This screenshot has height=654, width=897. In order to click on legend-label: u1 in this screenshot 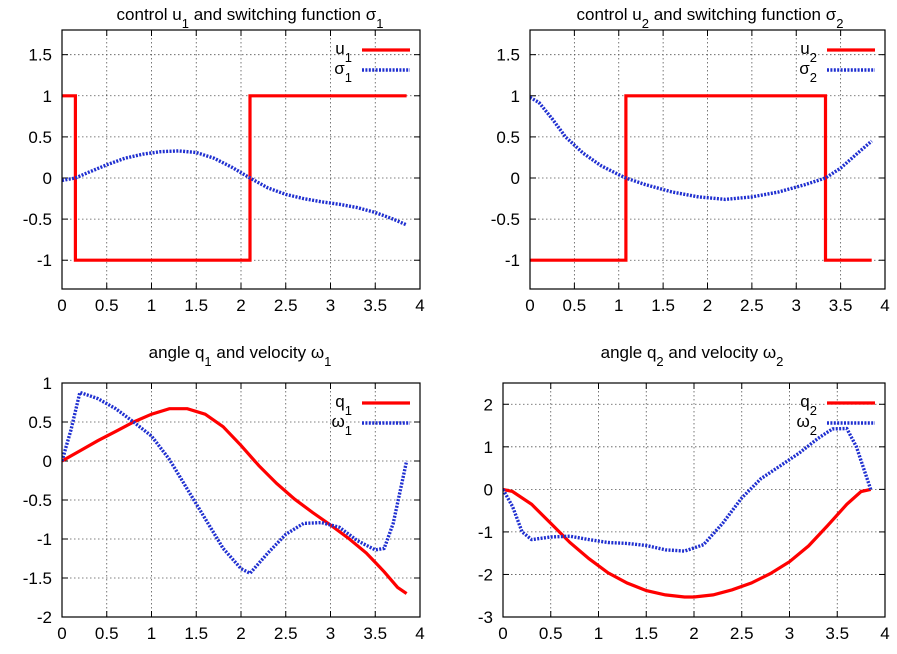, I will do `click(343, 52)`.